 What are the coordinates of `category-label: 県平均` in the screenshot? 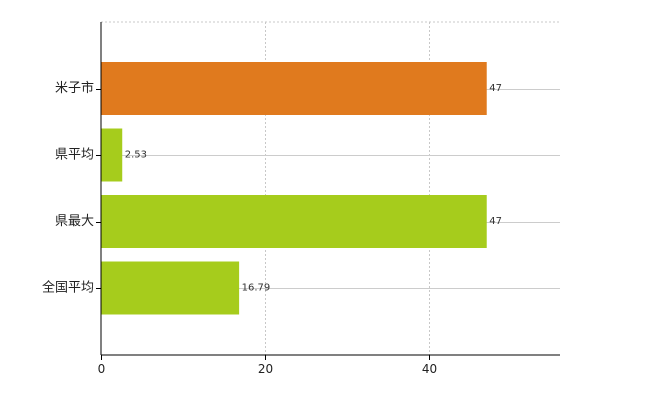 It's located at (74, 155).